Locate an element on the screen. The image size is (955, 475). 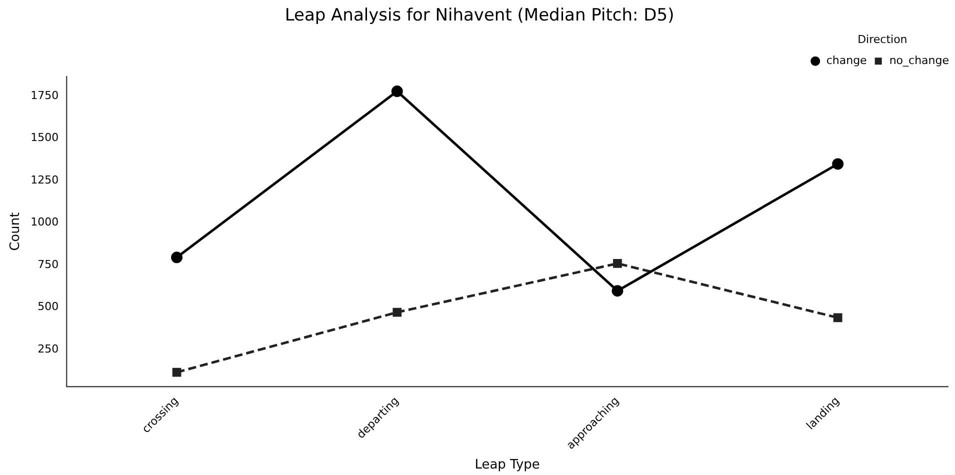
x-axis-title: Leap Type is located at coordinates (507, 465).